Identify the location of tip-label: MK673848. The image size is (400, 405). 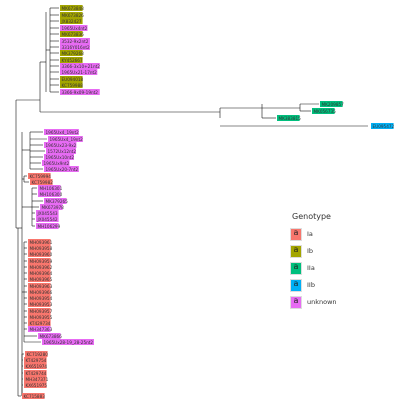
(73, 8).